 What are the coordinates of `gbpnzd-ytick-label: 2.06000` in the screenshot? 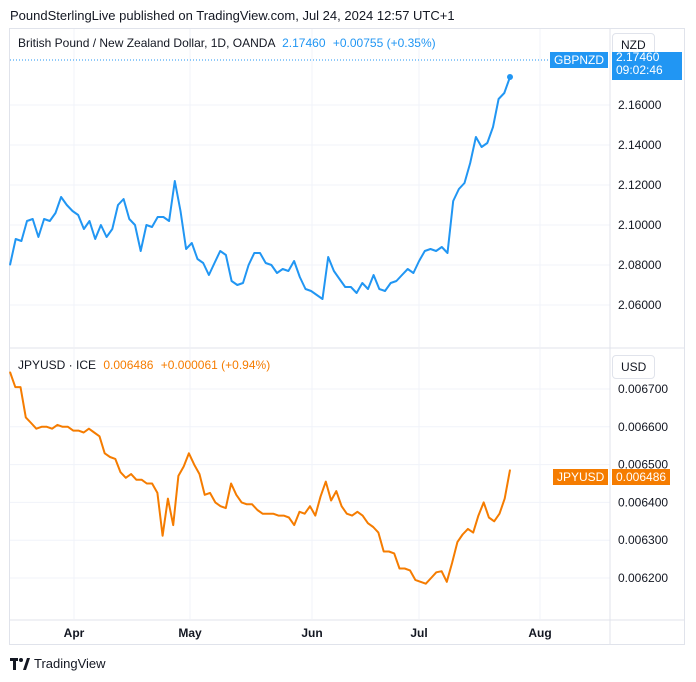 It's located at (640, 305).